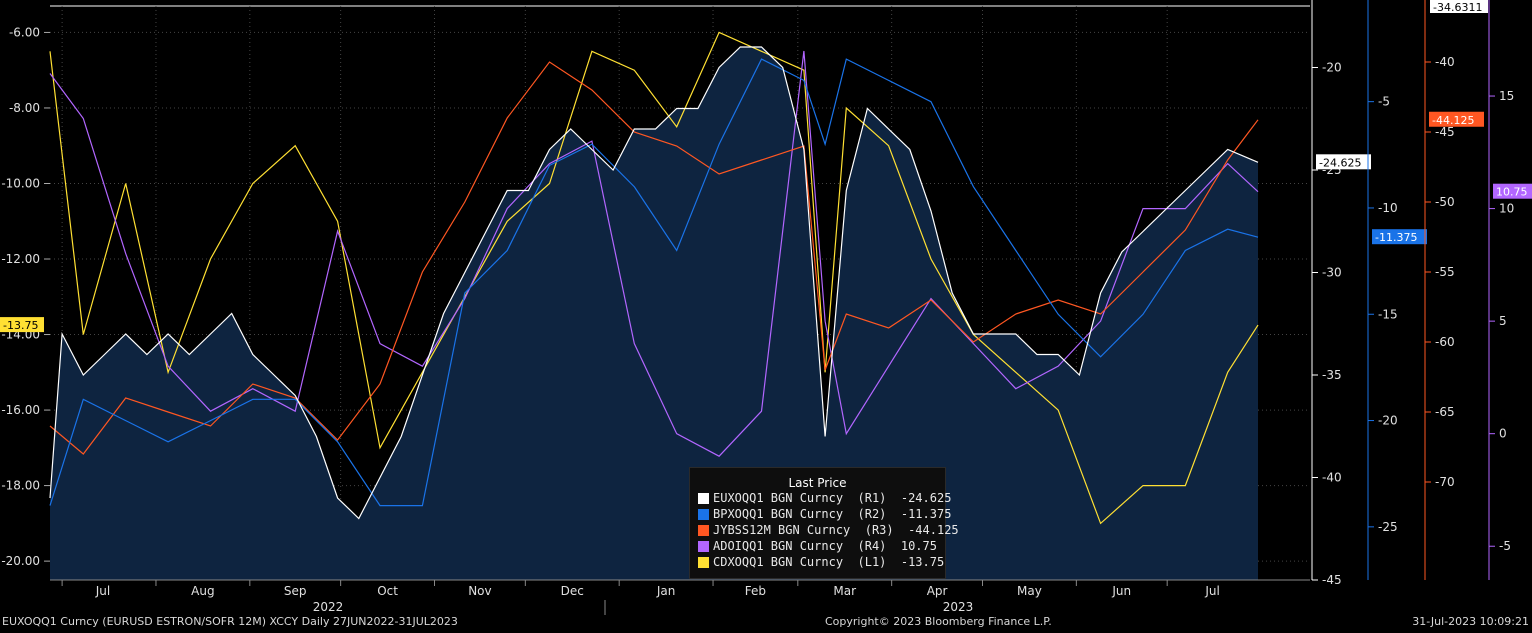 This screenshot has height=633, width=1532. What do you see at coordinates (24, 32) in the screenshot?
I see `l1-tick-label: -6.00` at bounding box center [24, 32].